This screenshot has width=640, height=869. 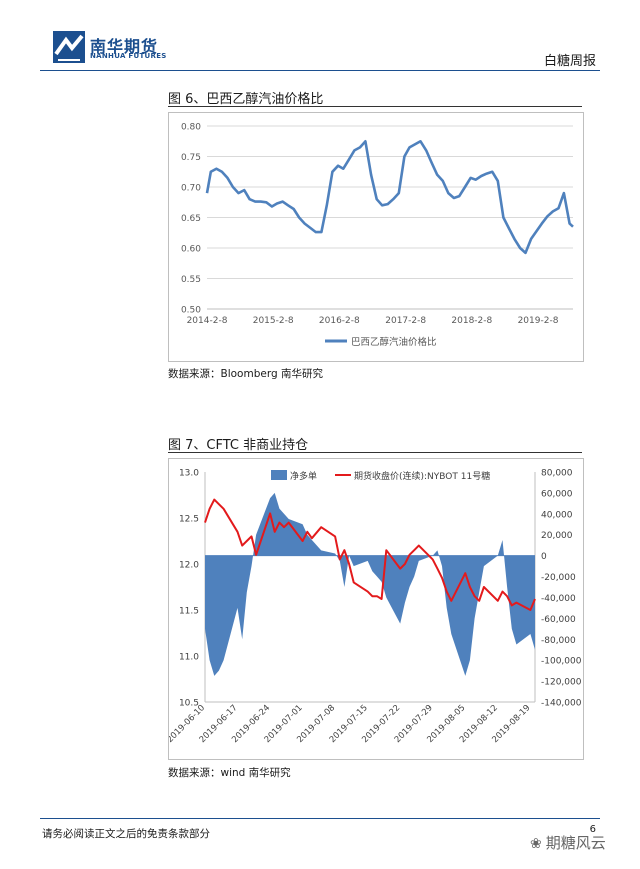 What do you see at coordinates (561, 683) in the screenshot?
I see `y-right-tick-label: -120,000` at bounding box center [561, 683].